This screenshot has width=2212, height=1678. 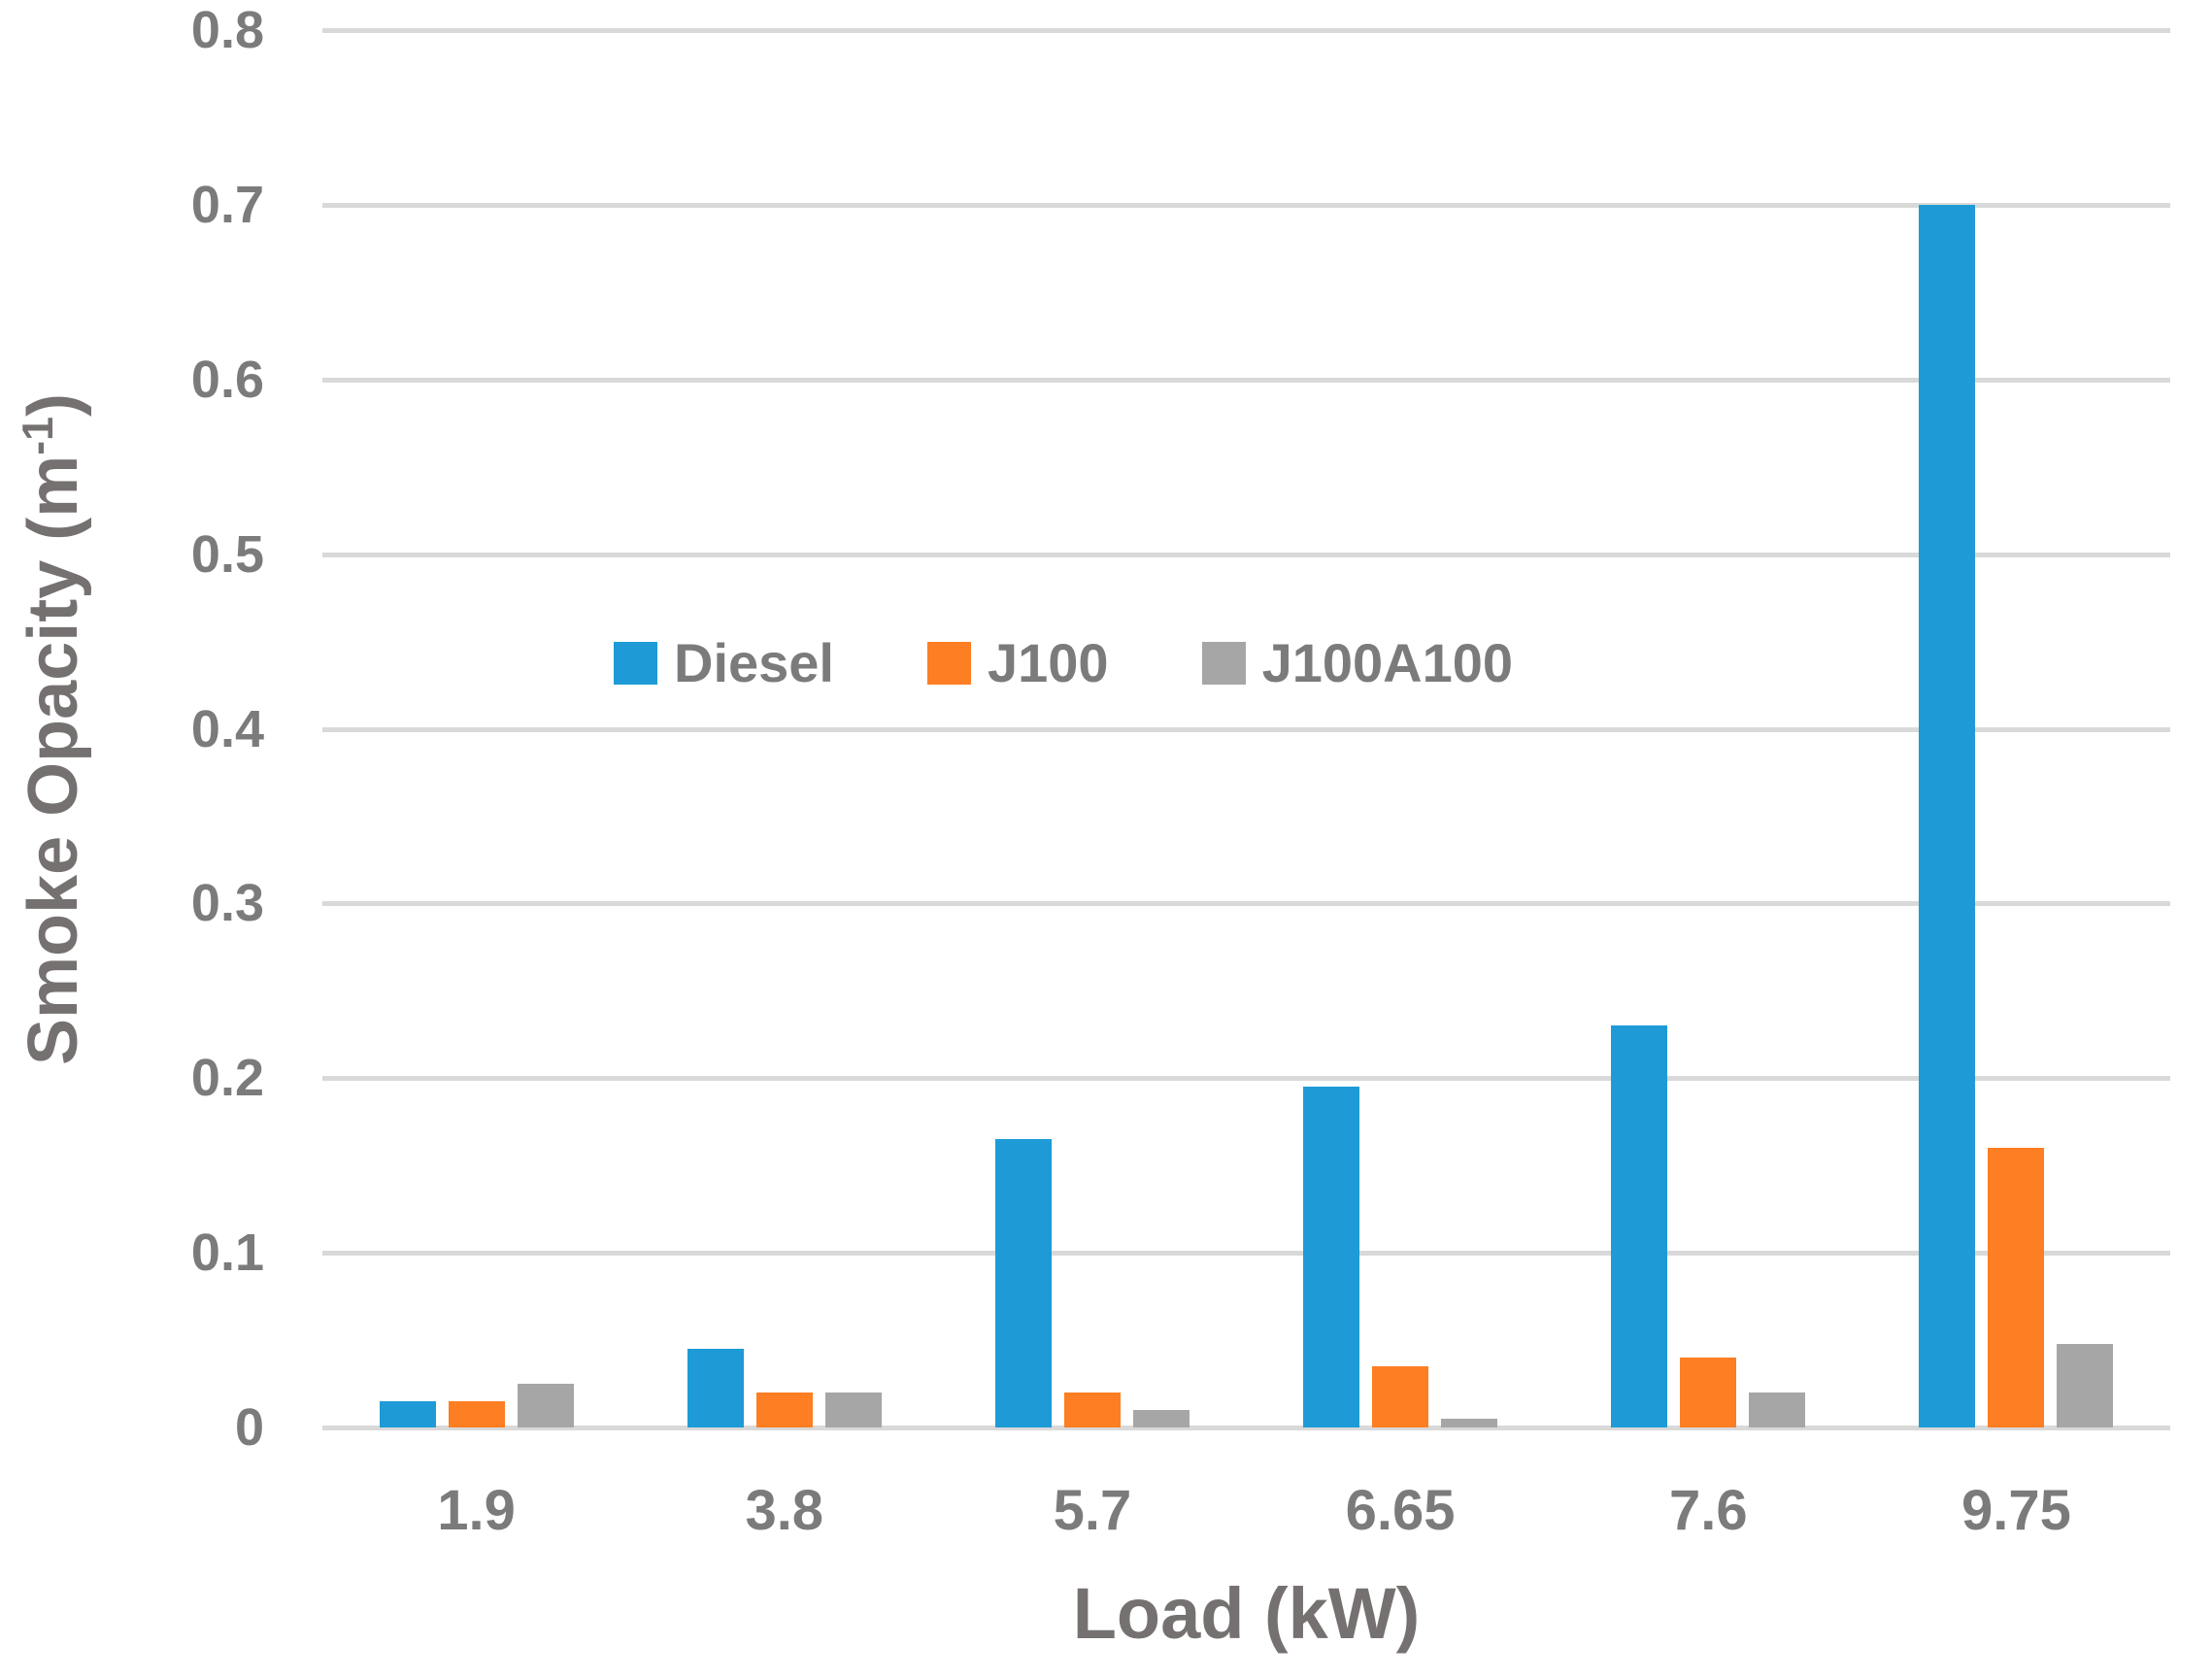 What do you see at coordinates (1777, 1410) in the screenshot?
I see `bar-j100a100-7.6` at bounding box center [1777, 1410].